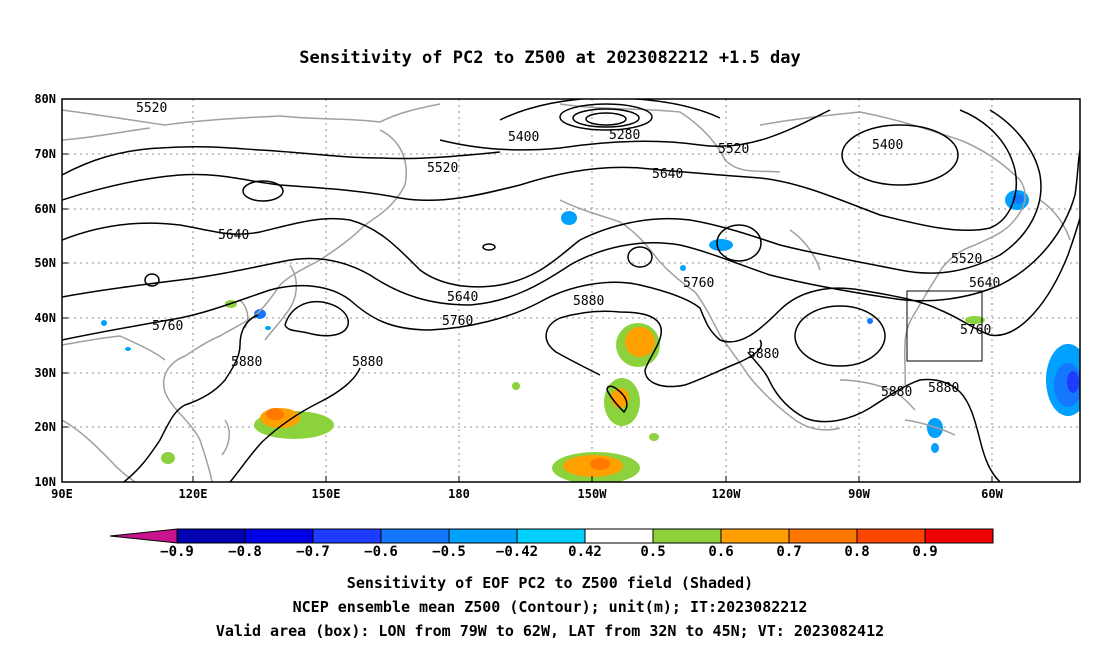 Image resolution: width=1100 pixels, height=650 pixels. Describe the element at coordinates (992, 494) in the screenshot. I see `lon-label: 60W` at that location.